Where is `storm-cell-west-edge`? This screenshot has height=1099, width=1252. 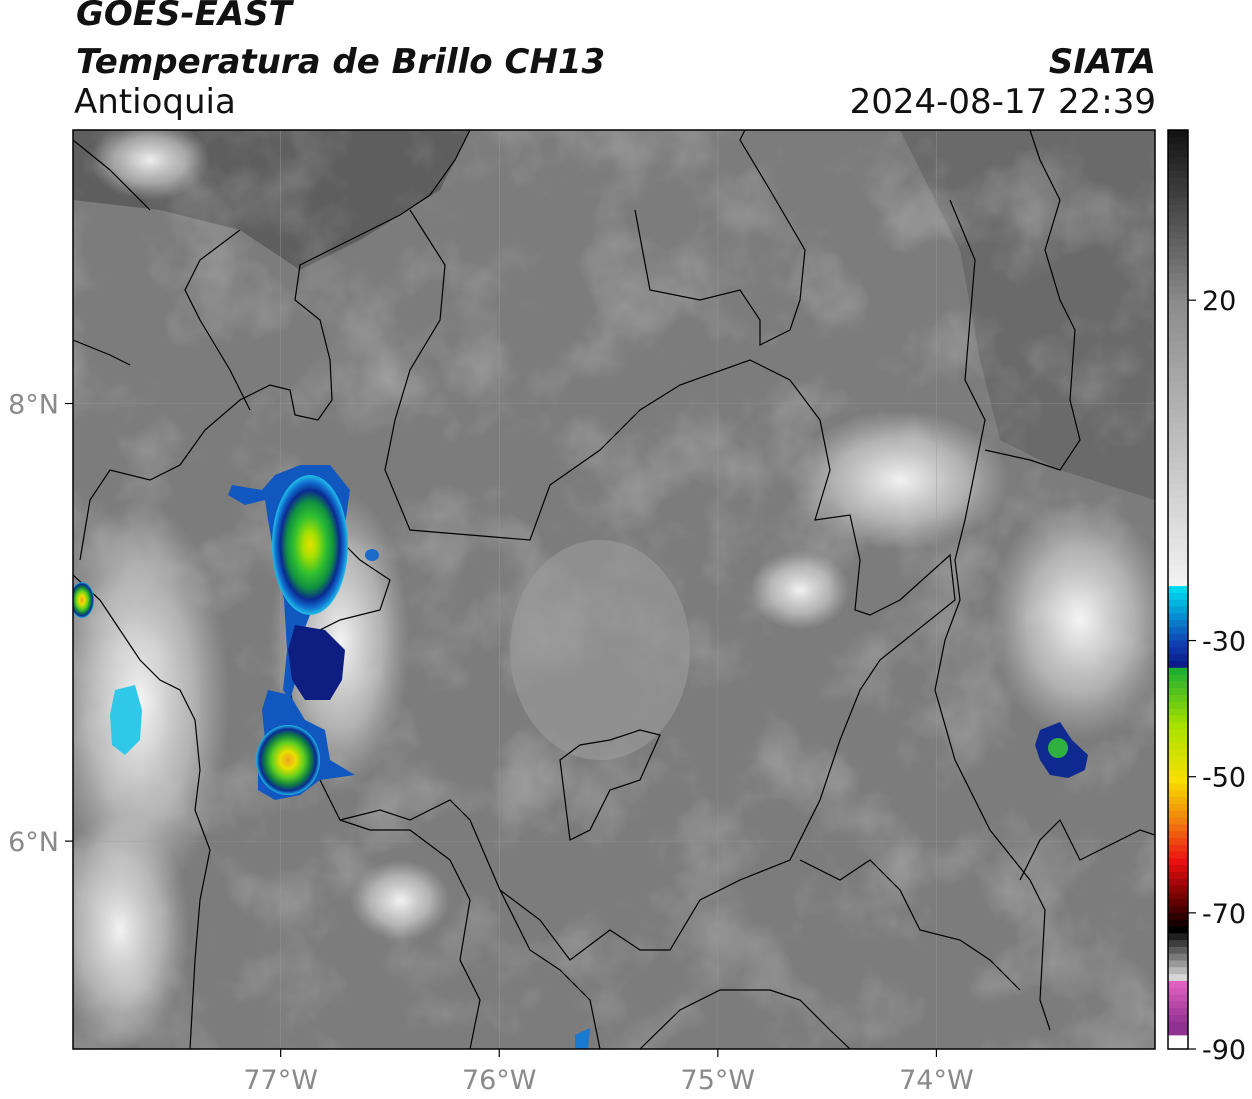
storm-cell-west-edge is located at coordinates (83, 600).